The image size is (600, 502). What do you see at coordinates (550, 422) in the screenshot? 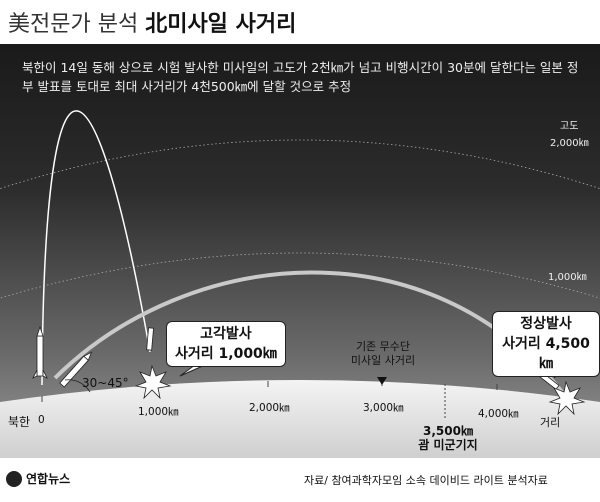
I see `distance-axis-label: 거리` at bounding box center [550, 422].